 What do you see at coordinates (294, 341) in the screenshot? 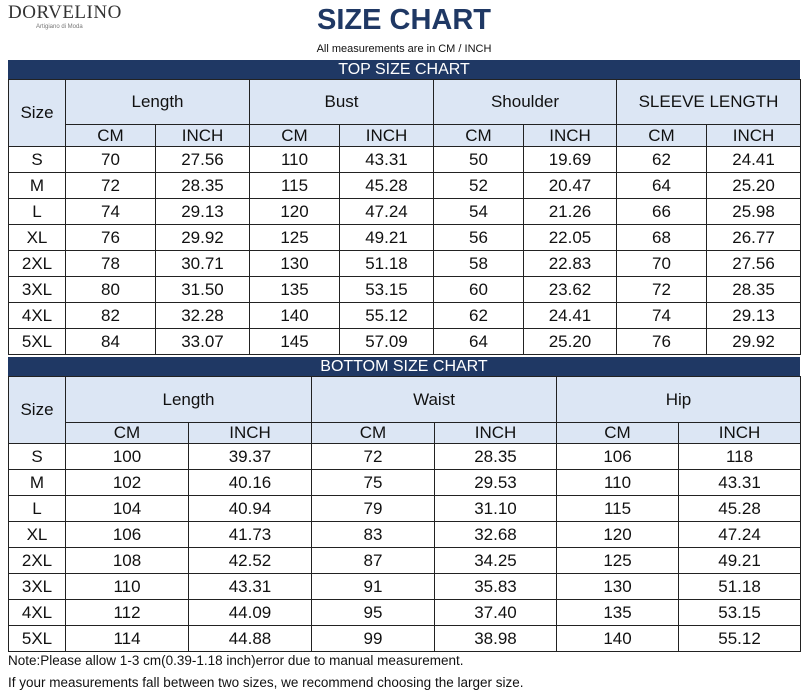
I see `value-cell: 145` at bounding box center [294, 341].